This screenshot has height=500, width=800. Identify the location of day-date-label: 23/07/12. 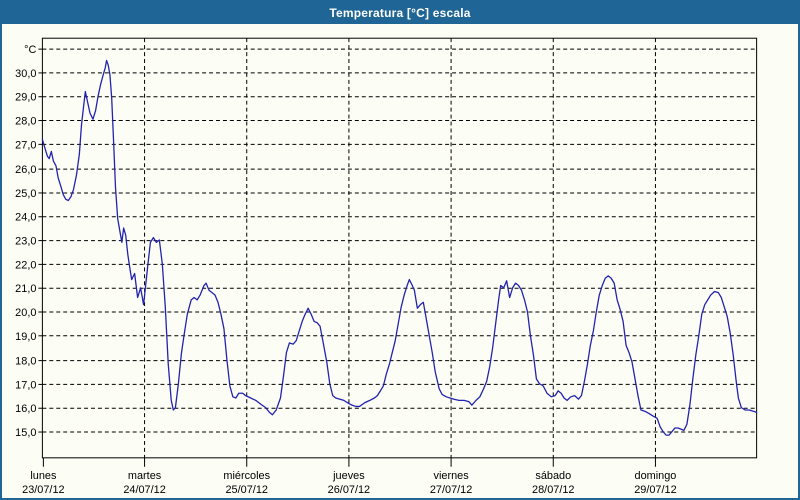
(43, 490).